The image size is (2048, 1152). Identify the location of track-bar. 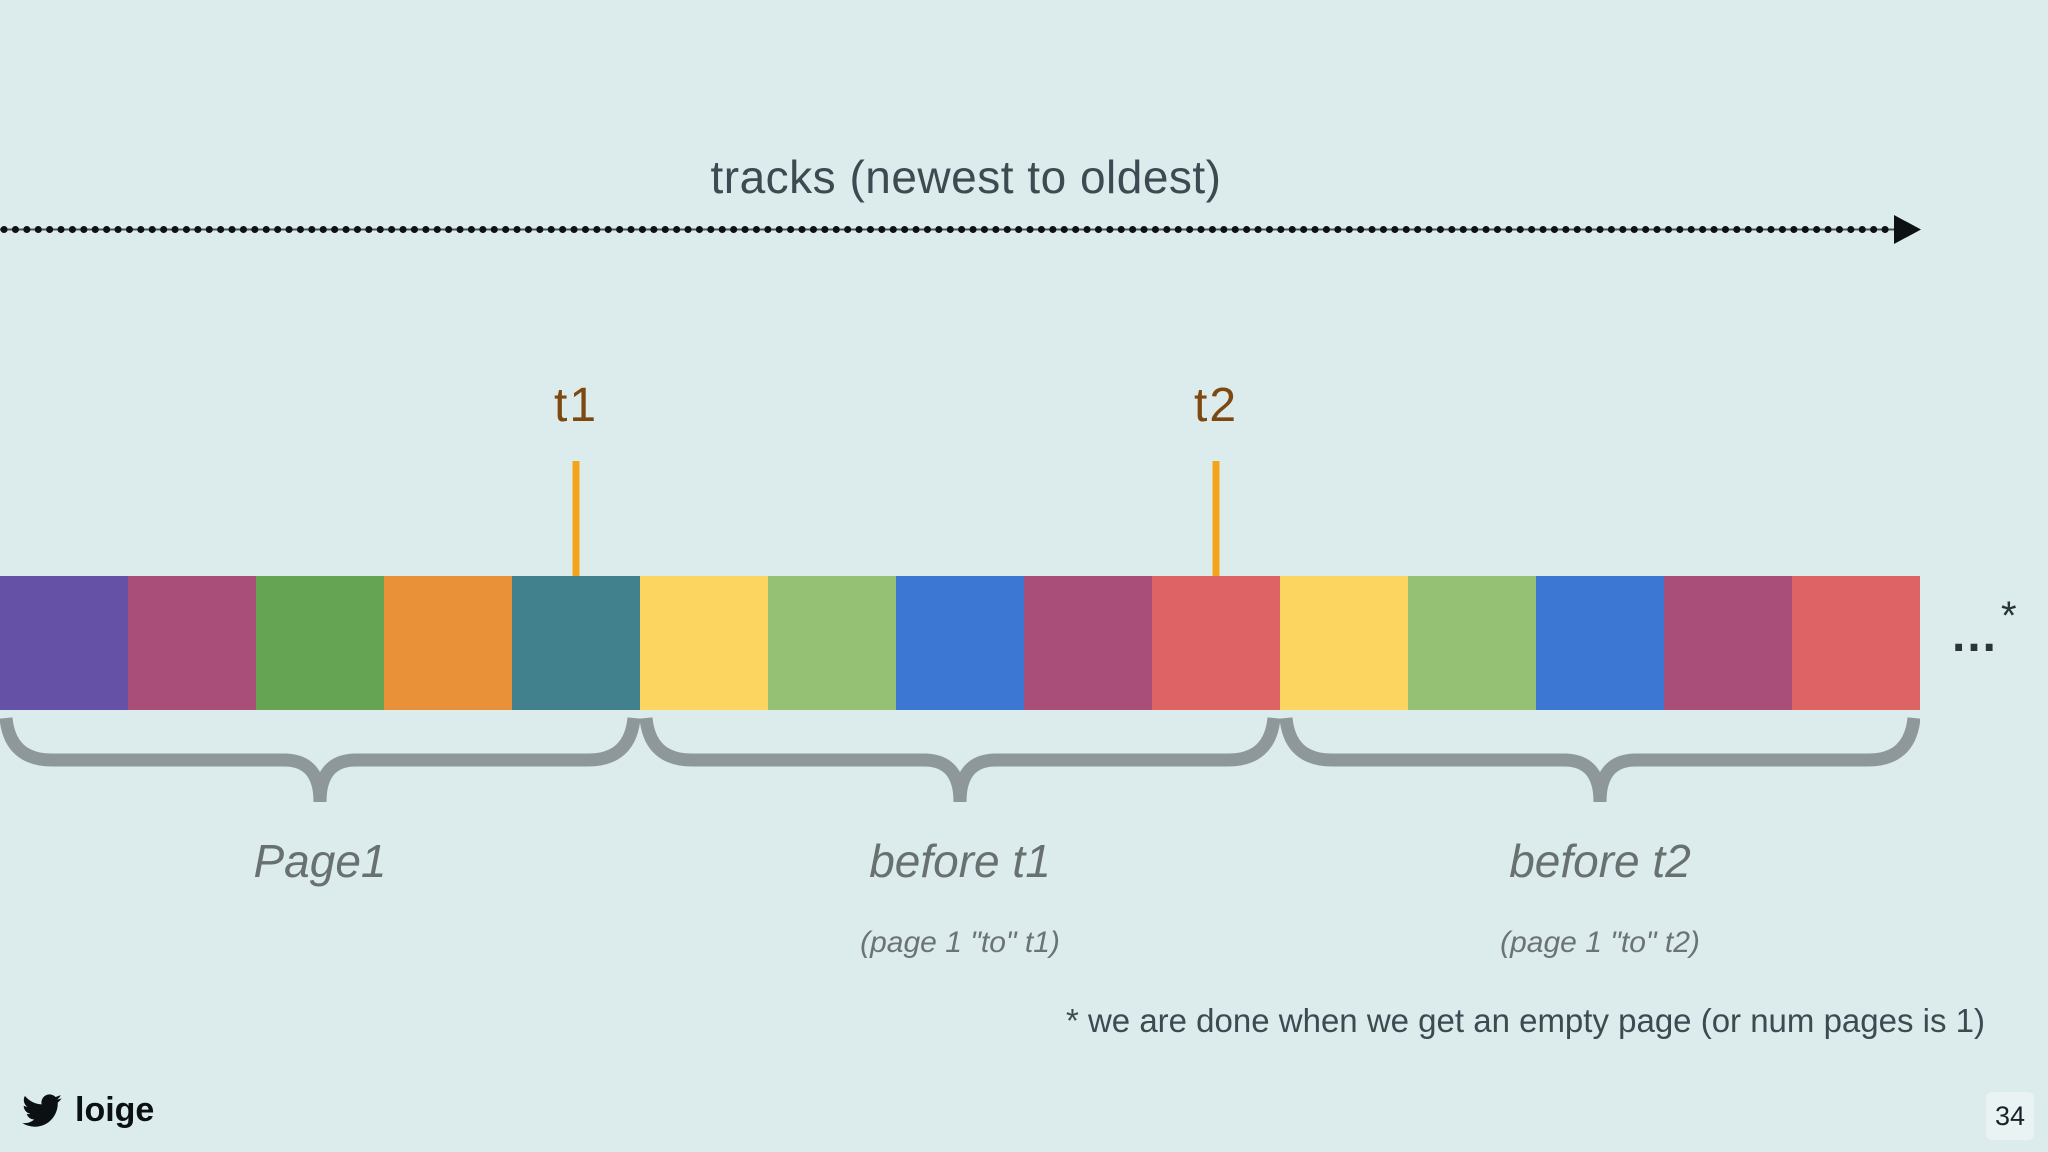
(960, 643).